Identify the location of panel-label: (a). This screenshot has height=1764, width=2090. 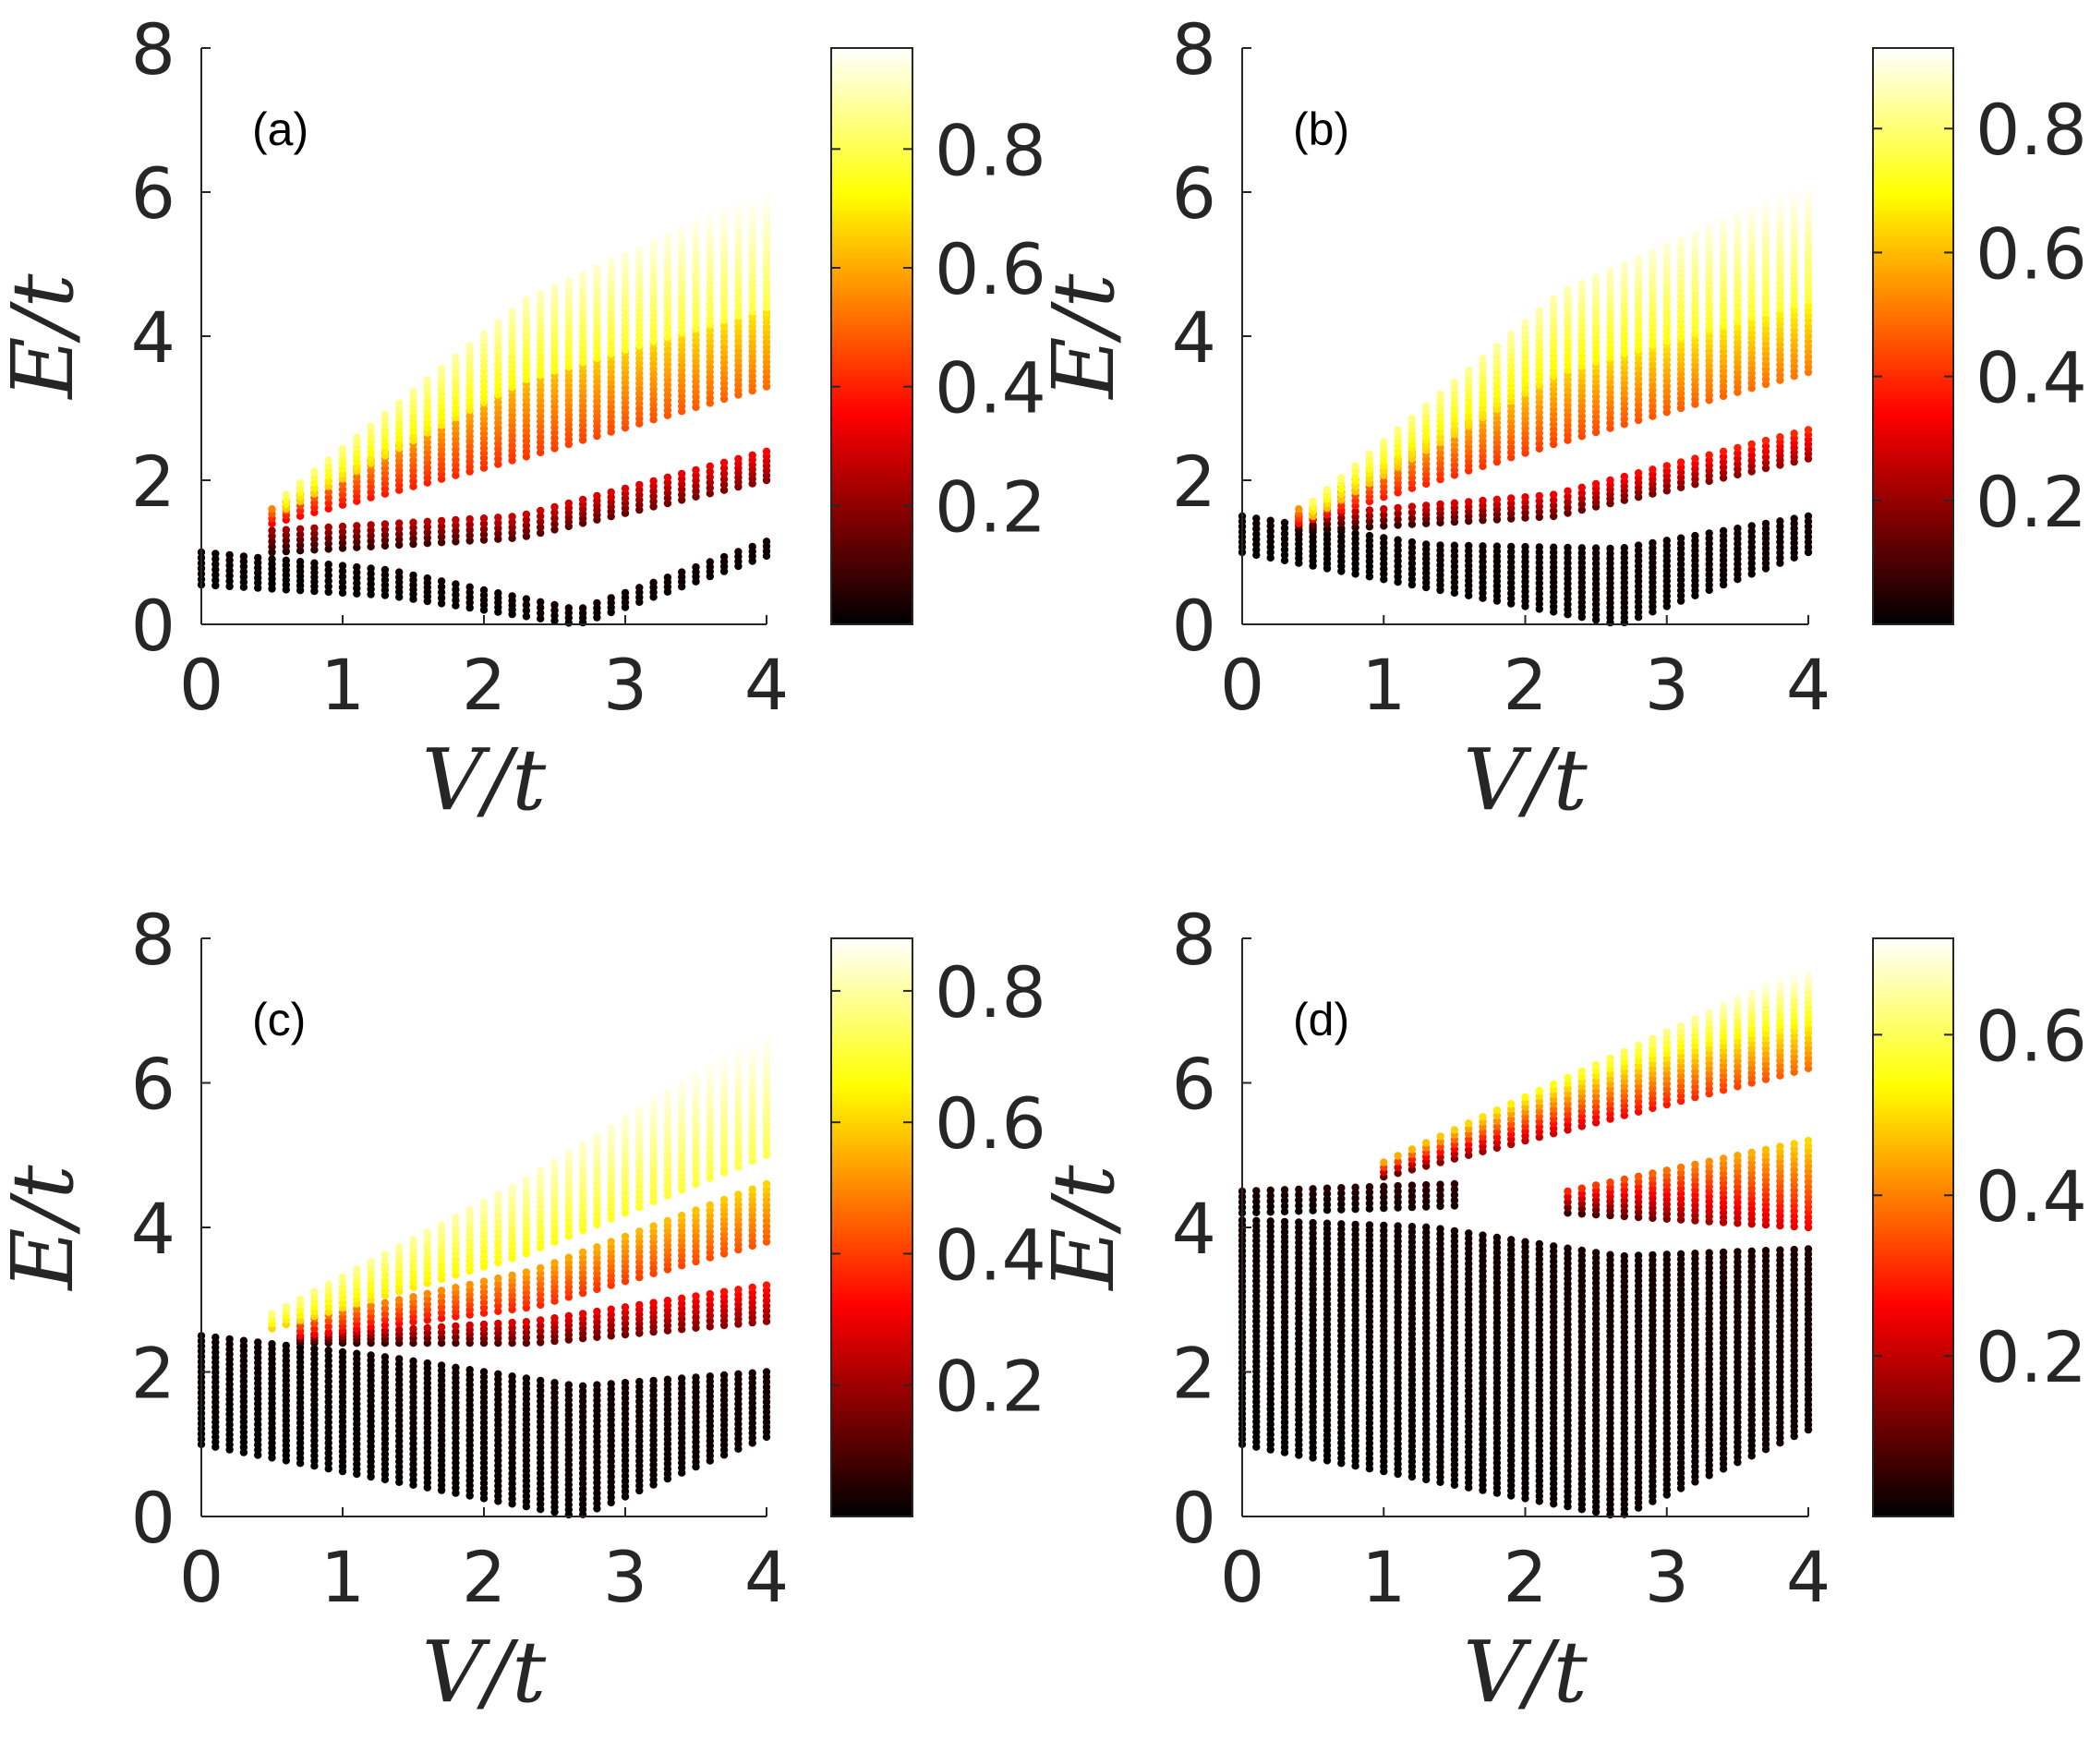
(280, 129).